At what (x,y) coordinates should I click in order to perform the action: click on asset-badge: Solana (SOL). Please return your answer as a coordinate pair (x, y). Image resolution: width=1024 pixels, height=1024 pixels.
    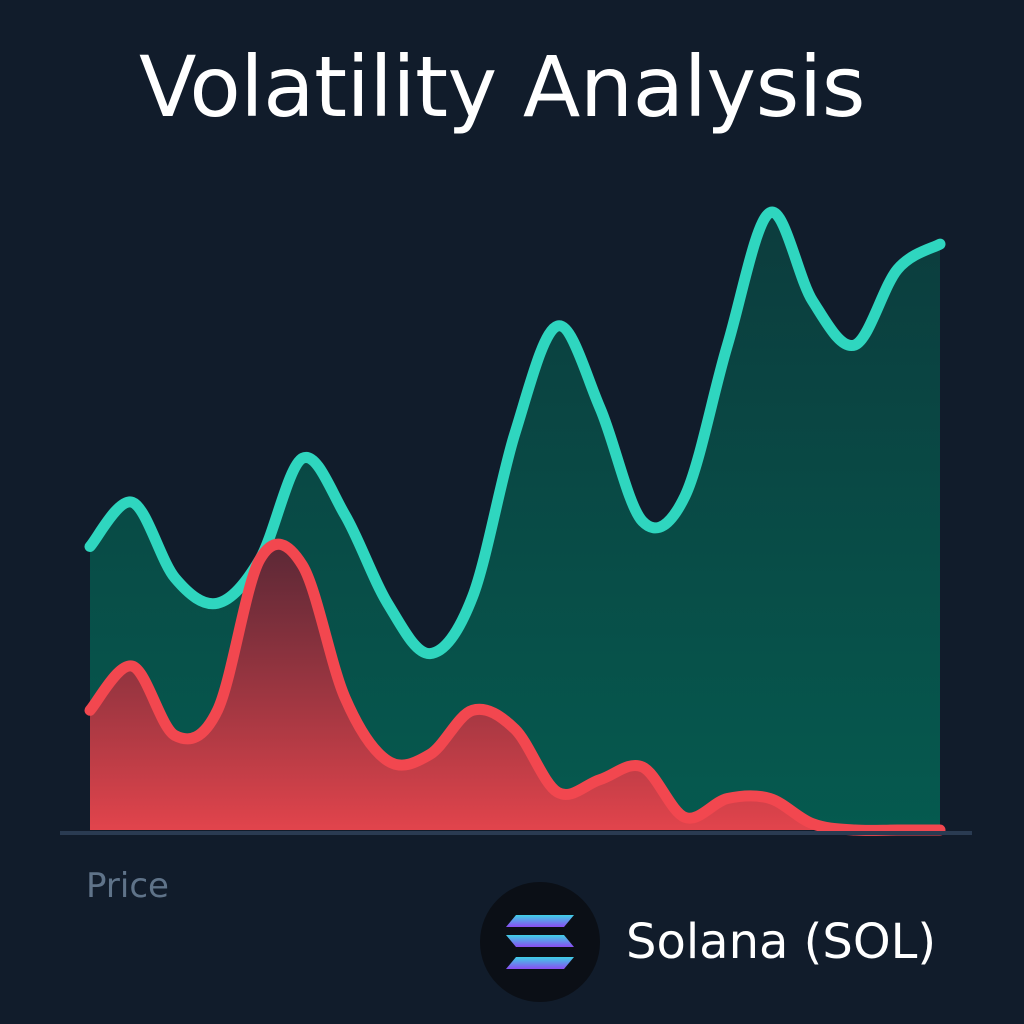
    Looking at the image, I should click on (708, 942).